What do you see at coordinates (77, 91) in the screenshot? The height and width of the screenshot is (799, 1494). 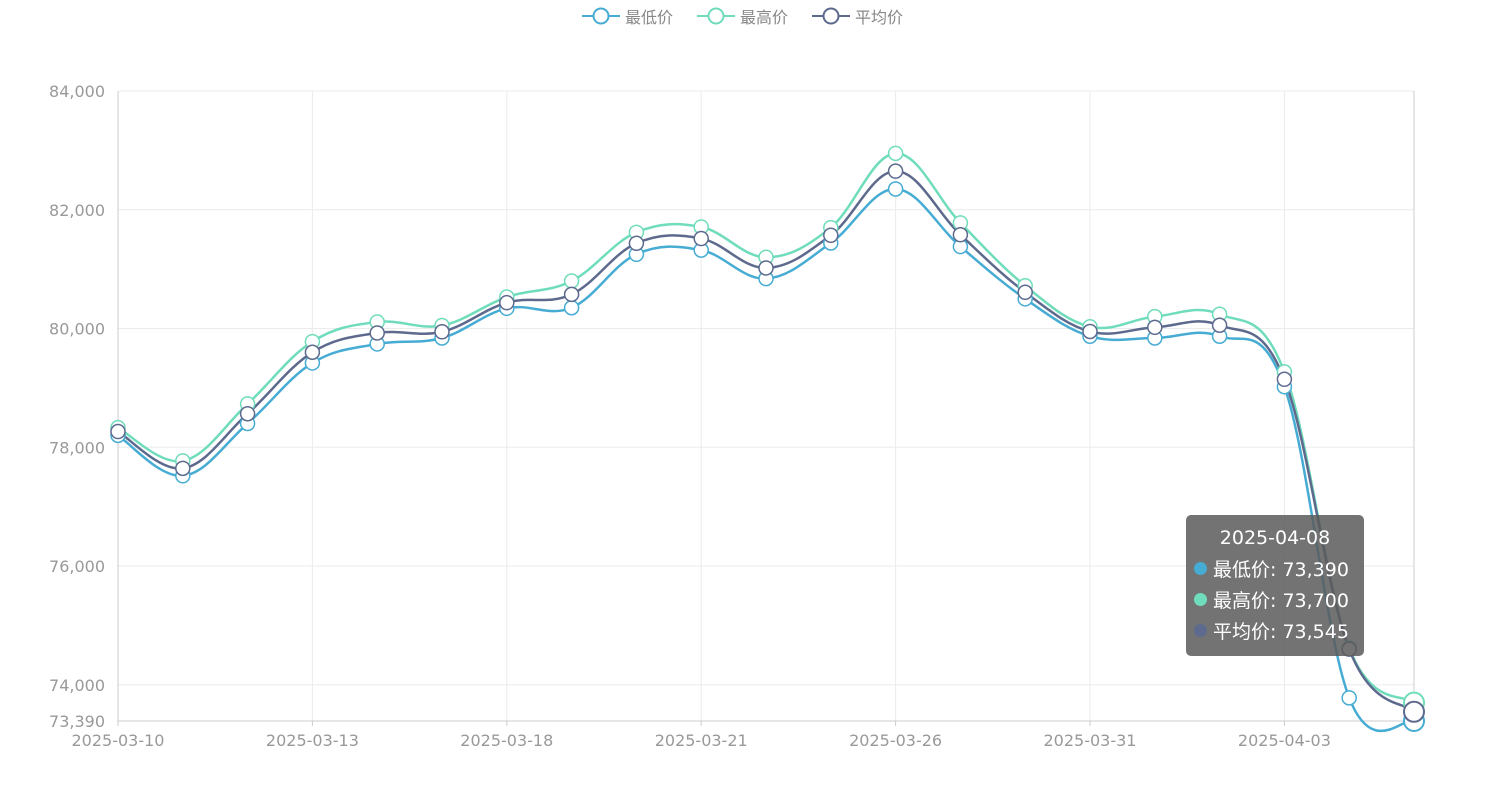 I see `y-tick-label: 84,000` at bounding box center [77, 91].